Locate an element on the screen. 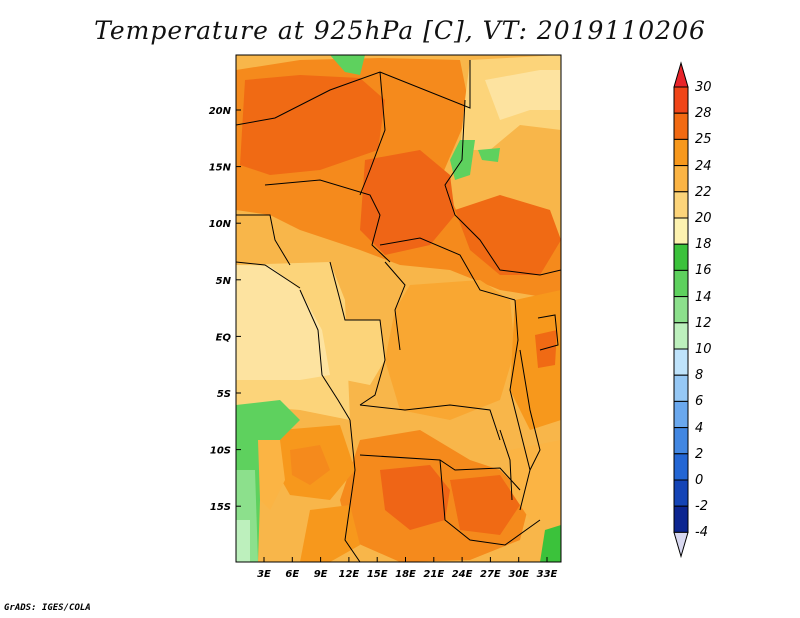 The width and height of the screenshot is (800, 618). colorbar-label: 0 is located at coordinates (699, 480).